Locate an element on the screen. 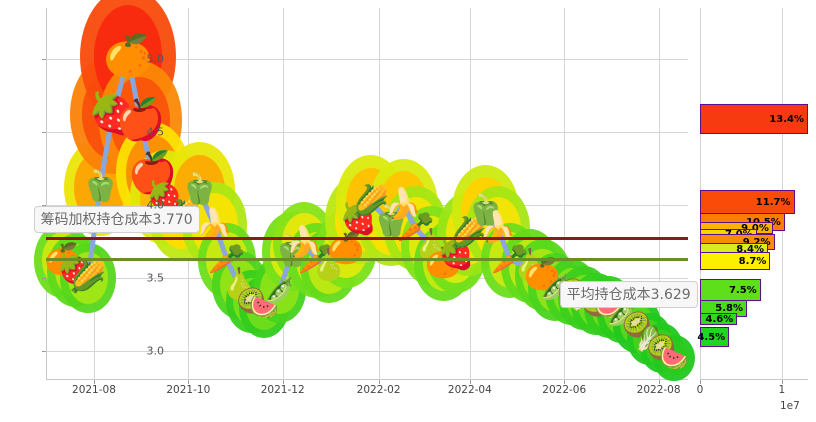  histogram-bar: 8.7% is located at coordinates (735, 261).